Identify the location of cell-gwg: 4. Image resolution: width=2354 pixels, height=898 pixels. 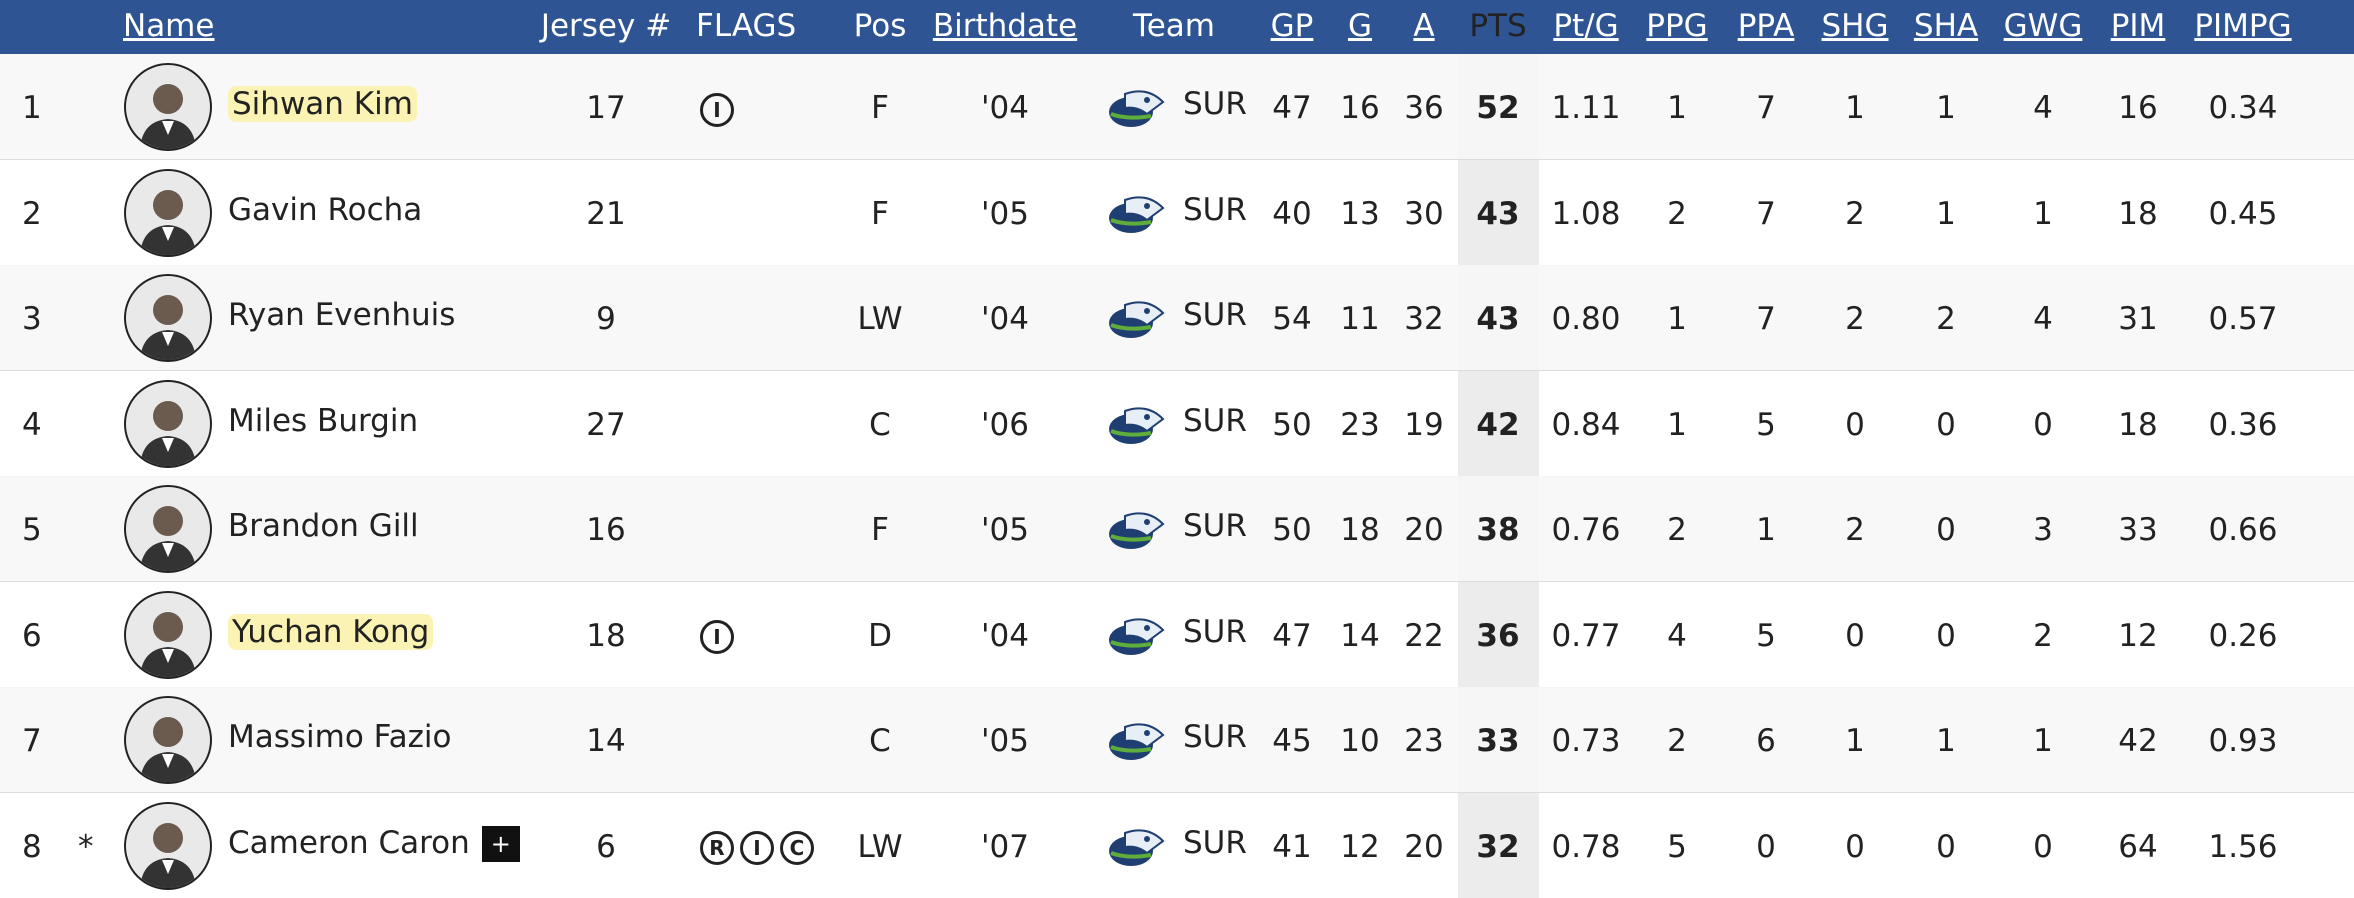
(2043, 319).